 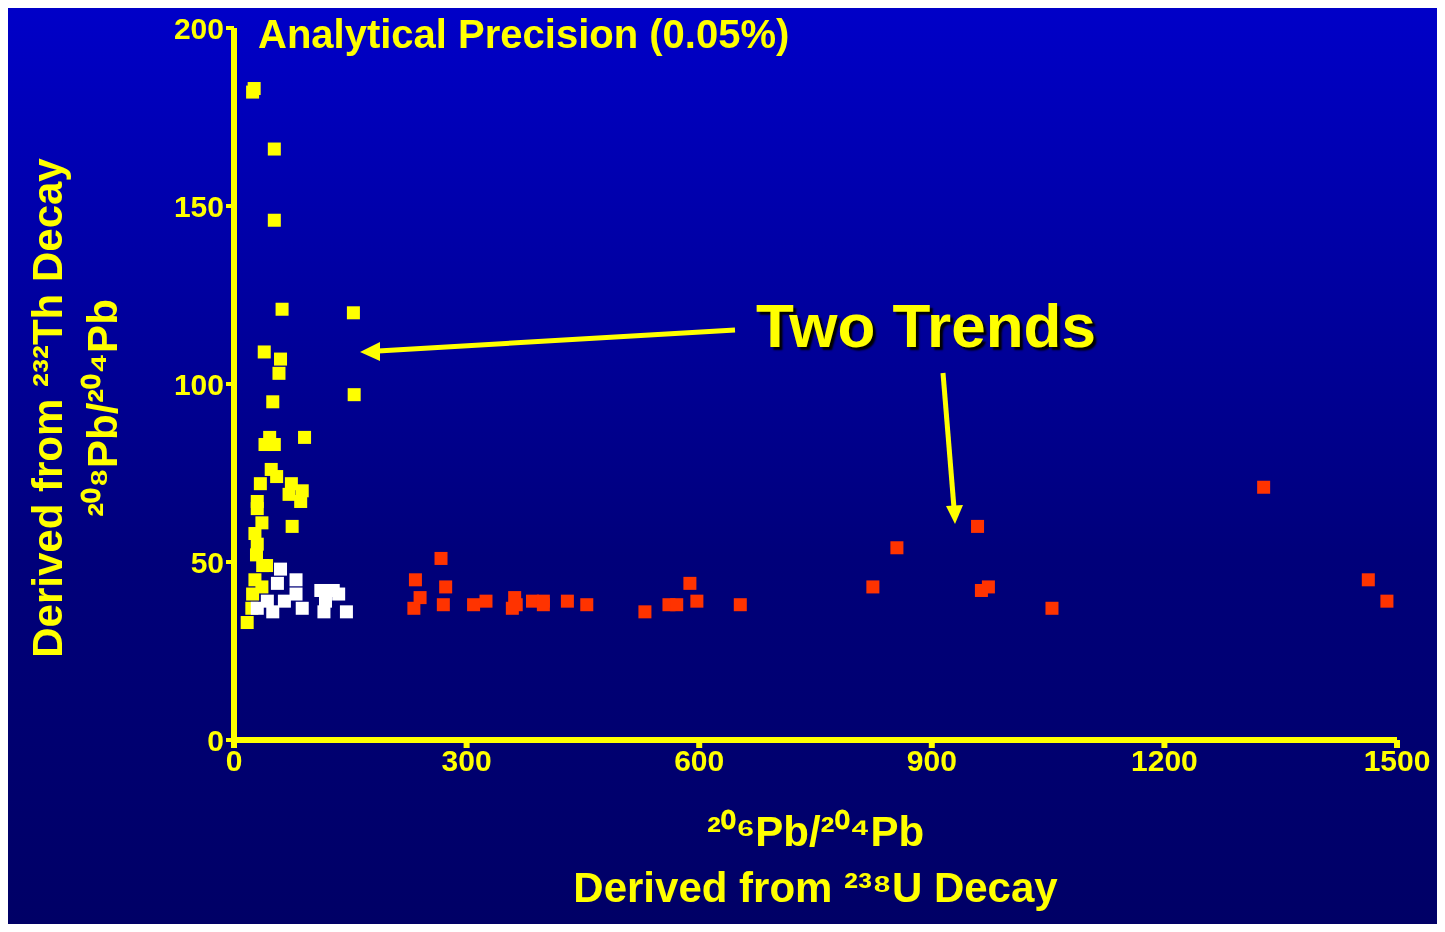 I want to click on y-tick-label: 0, so click(x=215, y=740).